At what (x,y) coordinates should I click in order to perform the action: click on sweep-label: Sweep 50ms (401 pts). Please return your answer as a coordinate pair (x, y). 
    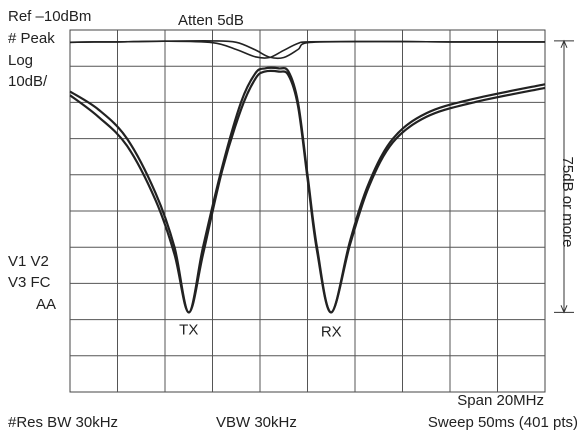
    Looking at the image, I should click on (502, 422).